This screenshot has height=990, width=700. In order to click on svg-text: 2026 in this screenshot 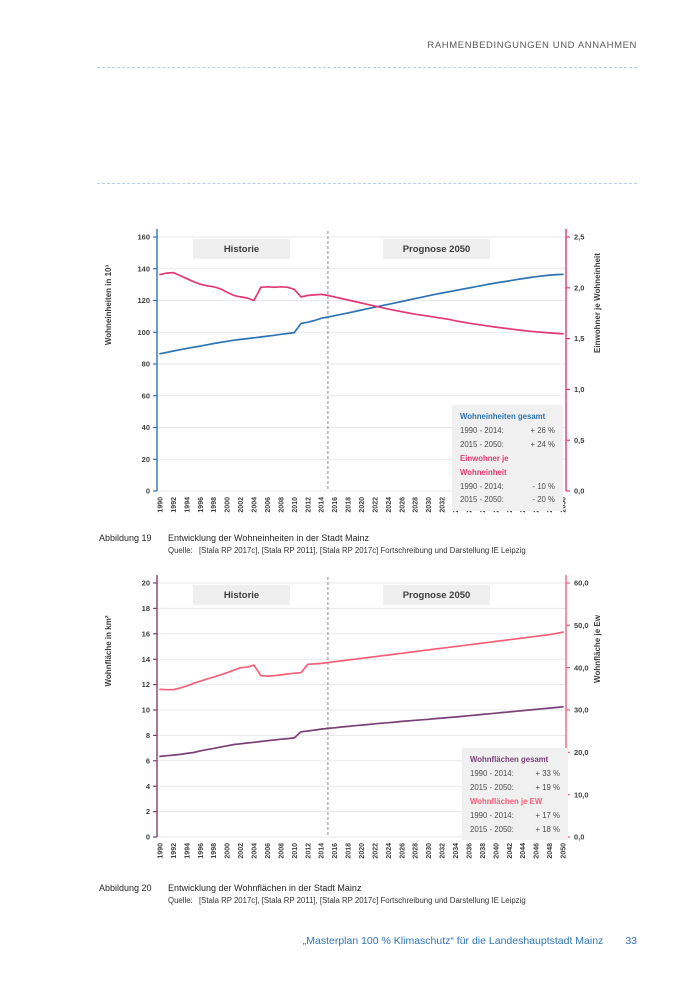, I will do `click(402, 851)`.